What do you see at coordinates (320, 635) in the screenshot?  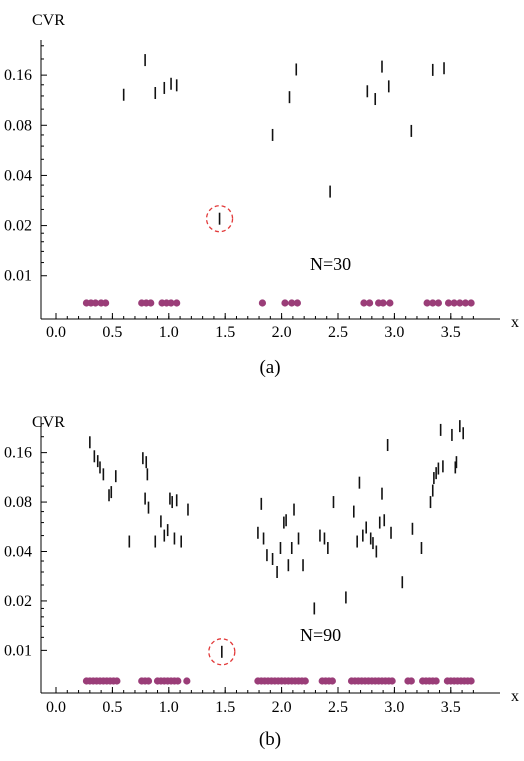 I see `n-annotation: N=90` at bounding box center [320, 635].